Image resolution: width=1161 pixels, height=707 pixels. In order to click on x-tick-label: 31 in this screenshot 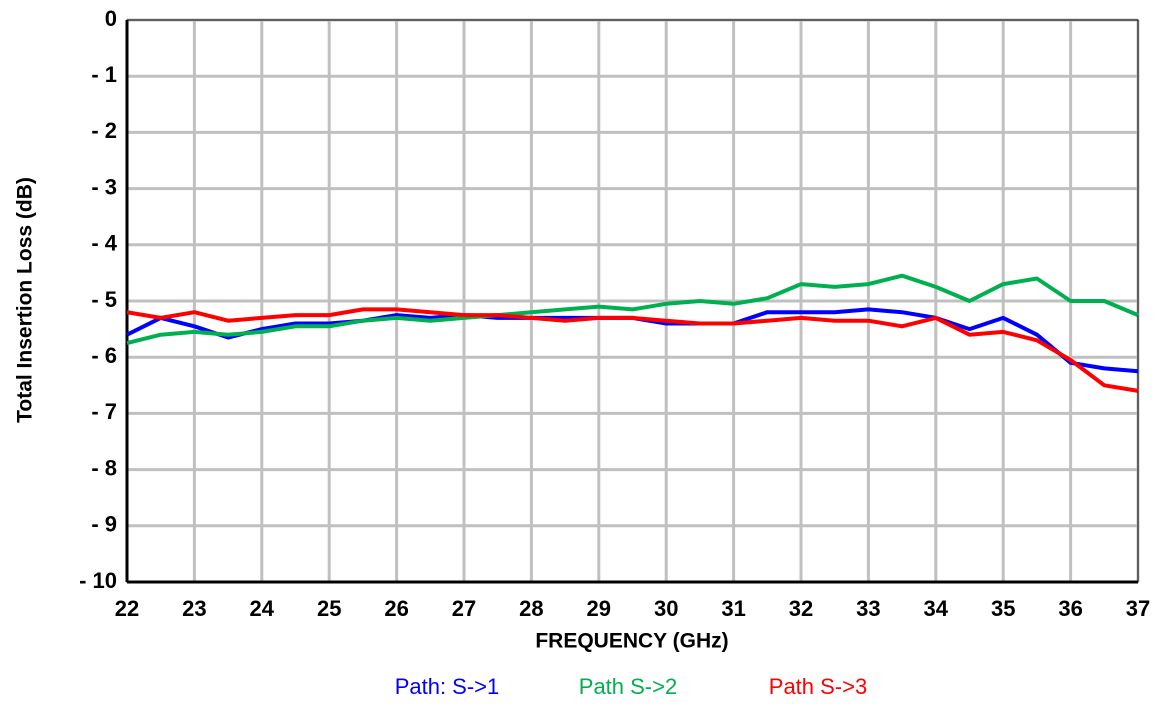, I will do `click(733, 608)`.